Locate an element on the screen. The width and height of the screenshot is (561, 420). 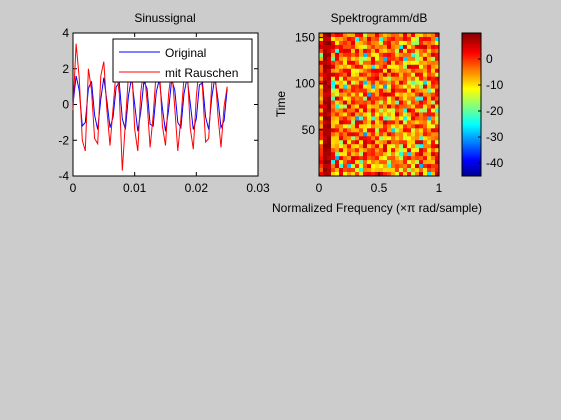
colorbar-ticks: 0 -10 -20 -30 -40 is located at coordinates (491, 111).